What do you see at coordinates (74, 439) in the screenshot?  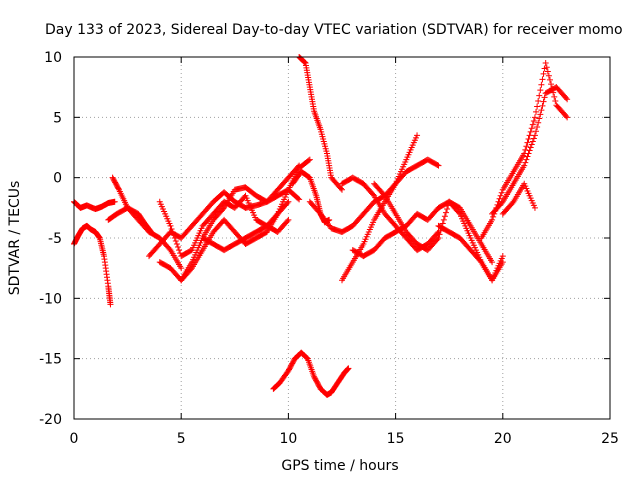 I see `x-tick-label: 0` at bounding box center [74, 439].